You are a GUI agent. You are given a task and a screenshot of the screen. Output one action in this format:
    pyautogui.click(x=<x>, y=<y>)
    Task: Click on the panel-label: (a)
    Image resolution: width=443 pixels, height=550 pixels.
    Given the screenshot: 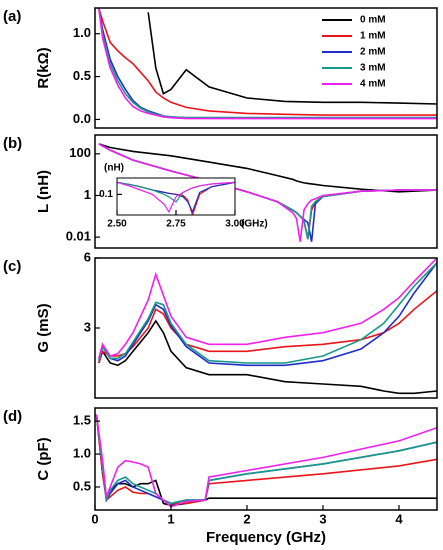 What is the action you would take?
    pyautogui.click(x=12, y=16)
    